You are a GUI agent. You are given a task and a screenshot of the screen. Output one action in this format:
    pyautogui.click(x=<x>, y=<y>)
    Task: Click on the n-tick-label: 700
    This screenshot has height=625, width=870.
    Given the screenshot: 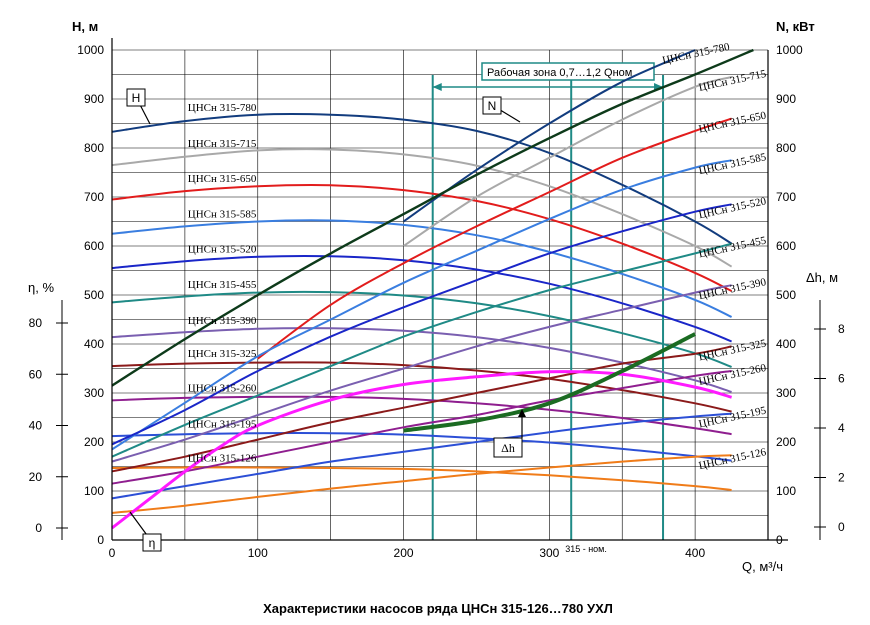 What is the action you would take?
    pyautogui.click(x=786, y=197)
    